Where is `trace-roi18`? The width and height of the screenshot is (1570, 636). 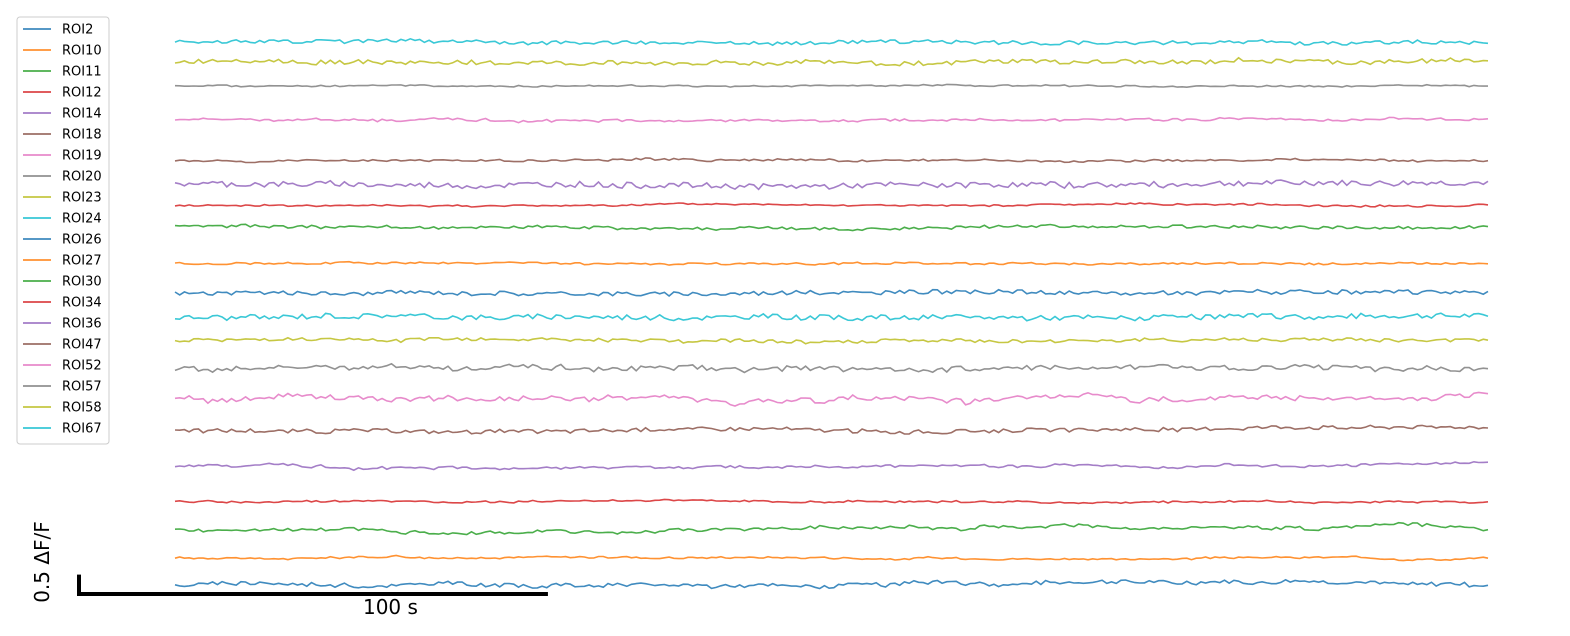 trace-roi18 is located at coordinates (831, 429).